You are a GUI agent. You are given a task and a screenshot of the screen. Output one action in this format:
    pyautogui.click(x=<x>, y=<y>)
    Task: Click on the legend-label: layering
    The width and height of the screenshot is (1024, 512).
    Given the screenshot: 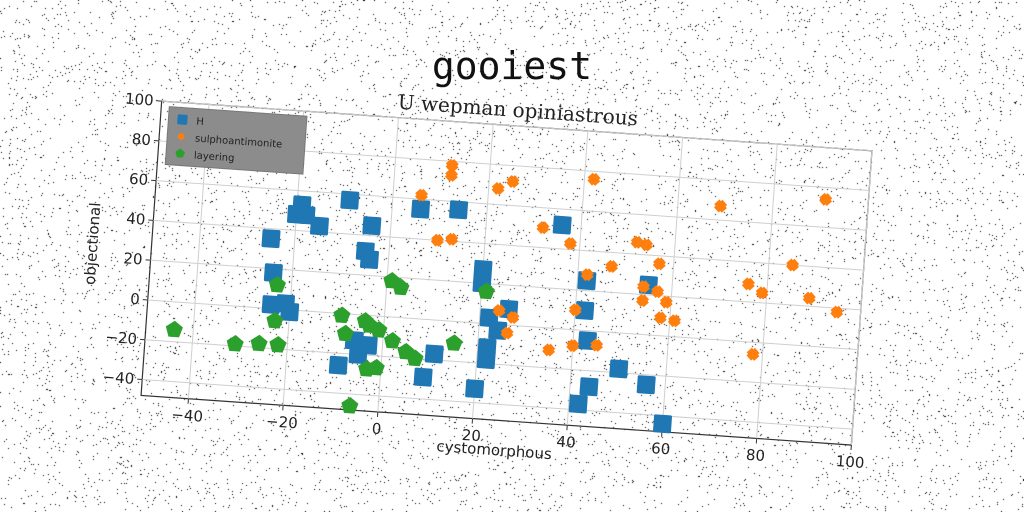 What is the action you would take?
    pyautogui.click(x=214, y=157)
    